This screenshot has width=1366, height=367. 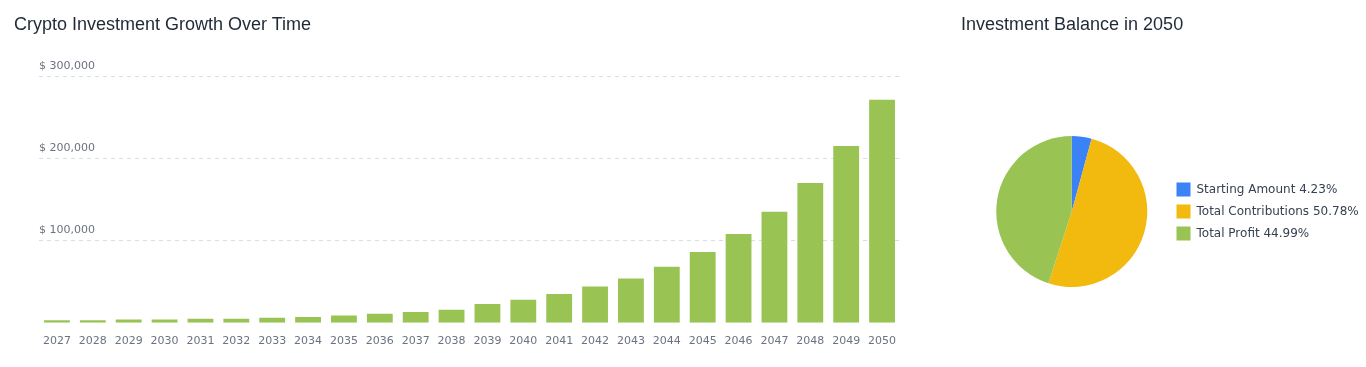 I want to click on chart-title: Crypto Investment Growth Over Time, so click(x=163, y=24).